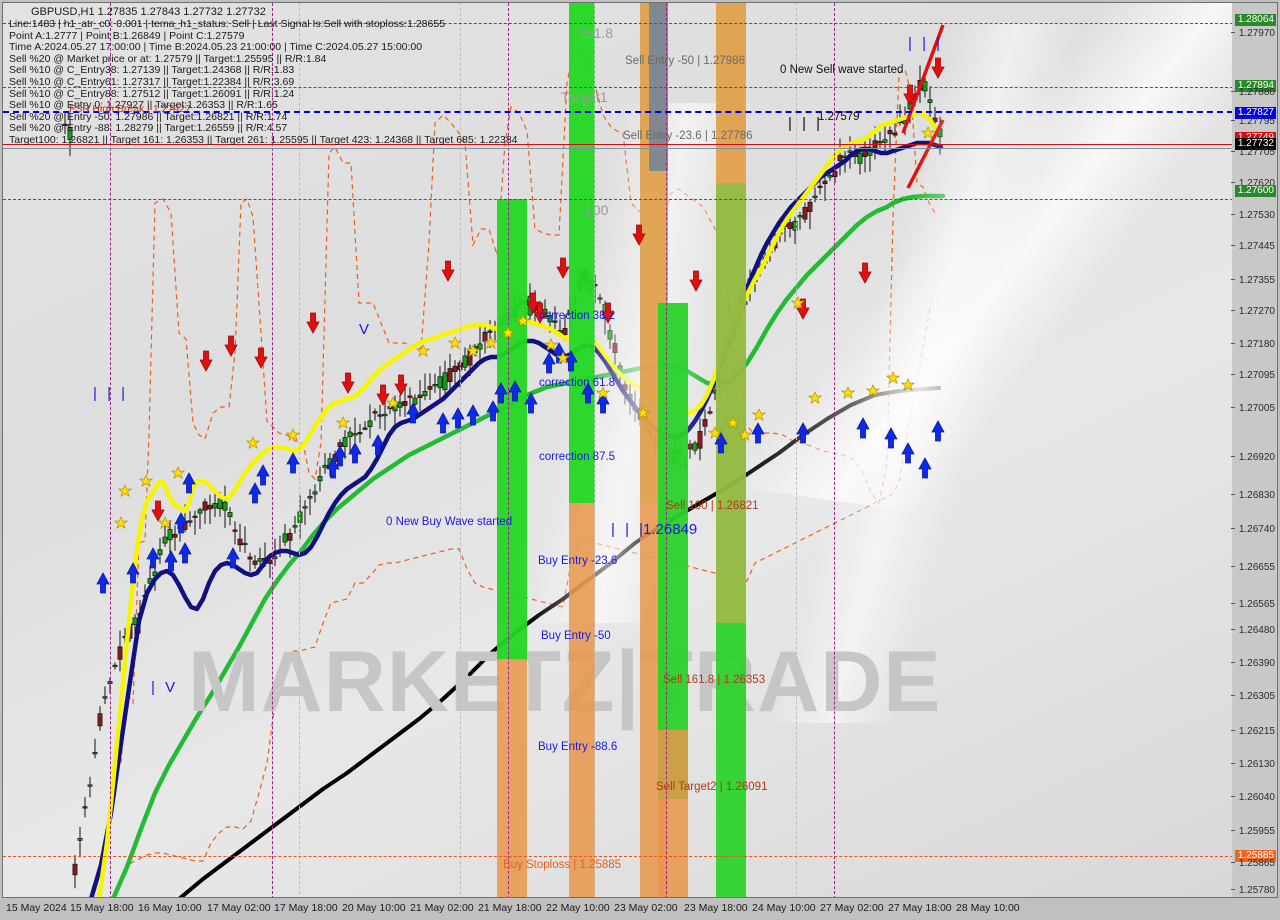  I want to click on chart-label-9: 0 New Buy Wave started, so click(449, 522).